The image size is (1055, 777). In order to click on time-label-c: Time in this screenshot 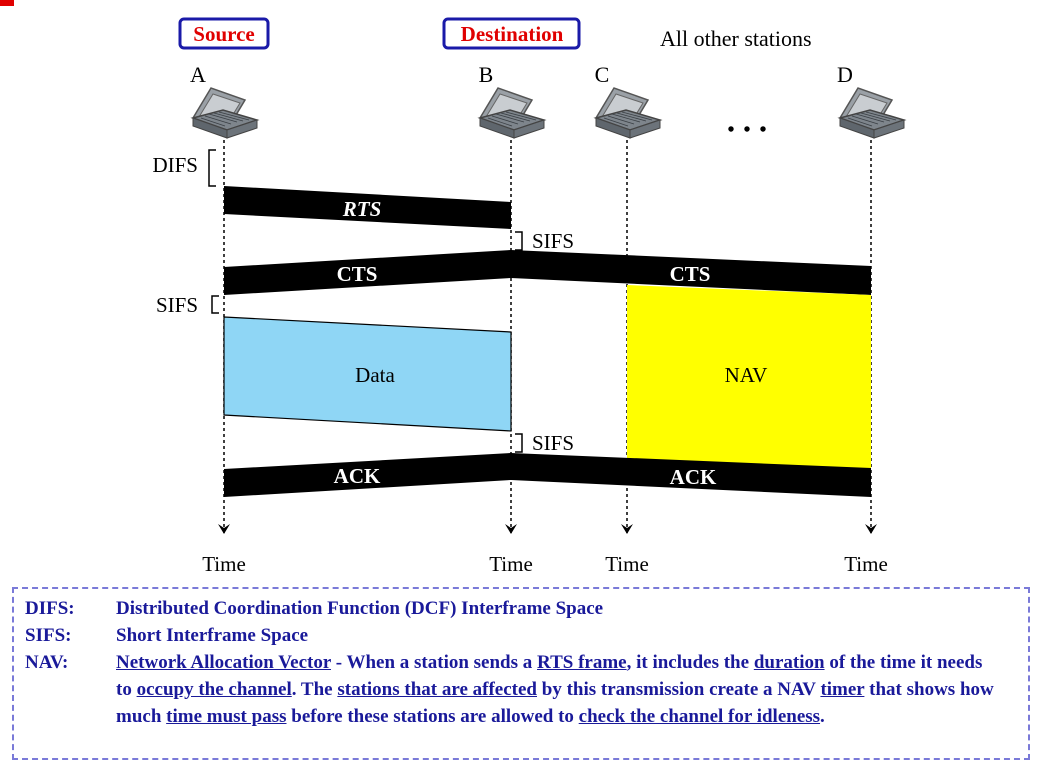, I will do `click(627, 564)`.